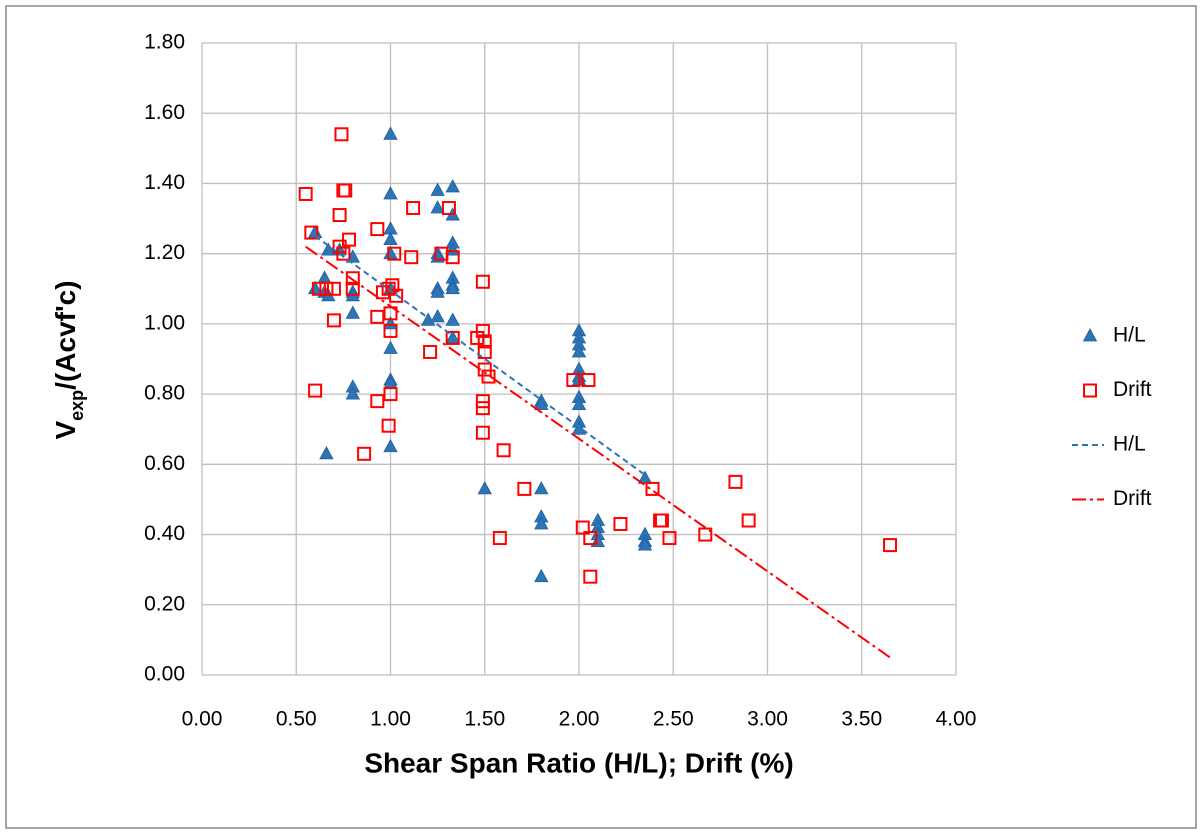  I want to click on y-tick-label: 1.20, so click(164, 252).